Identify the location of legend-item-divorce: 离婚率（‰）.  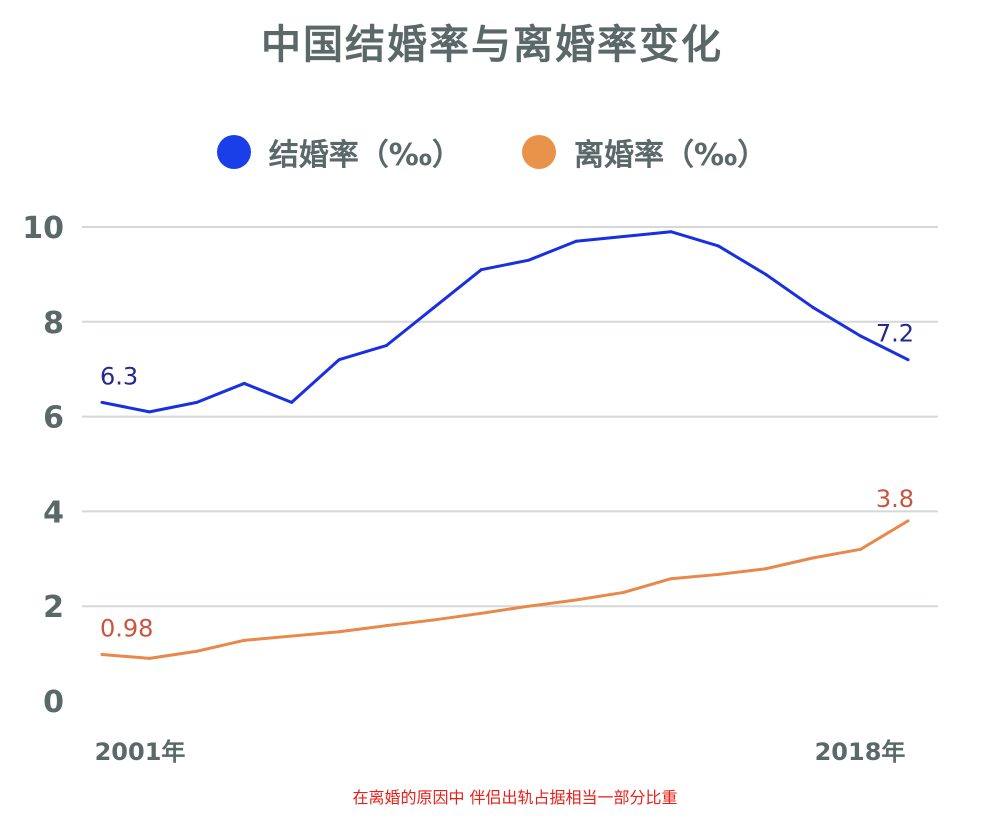
(644, 152).